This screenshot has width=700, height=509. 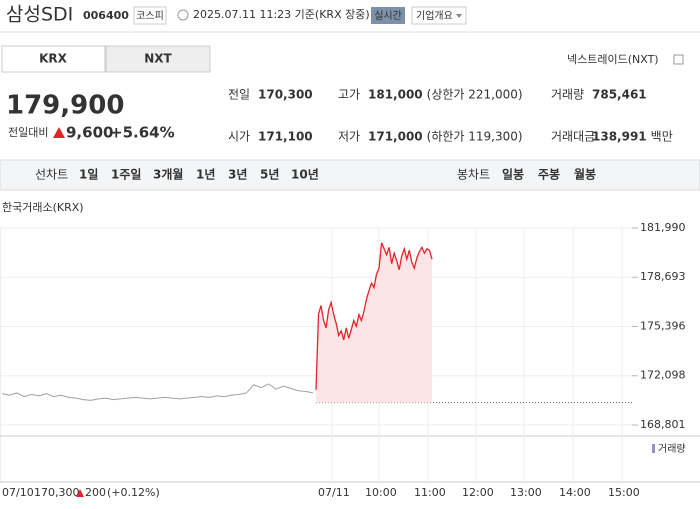 I want to click on x-tick-label: 13:00, so click(x=526, y=492).